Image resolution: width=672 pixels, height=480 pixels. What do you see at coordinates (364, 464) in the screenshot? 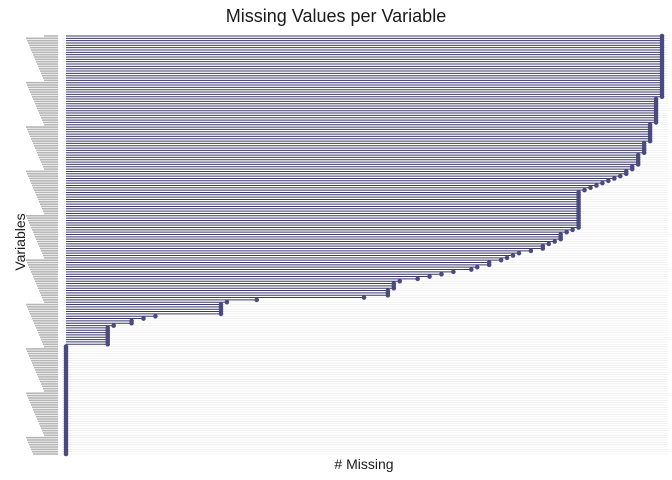
I see `x-axis-label: # Missing` at bounding box center [364, 464].